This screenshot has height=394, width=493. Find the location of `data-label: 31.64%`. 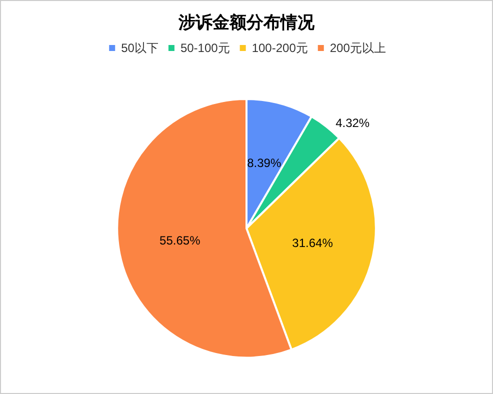

data-label: 31.64% is located at coordinates (313, 243).